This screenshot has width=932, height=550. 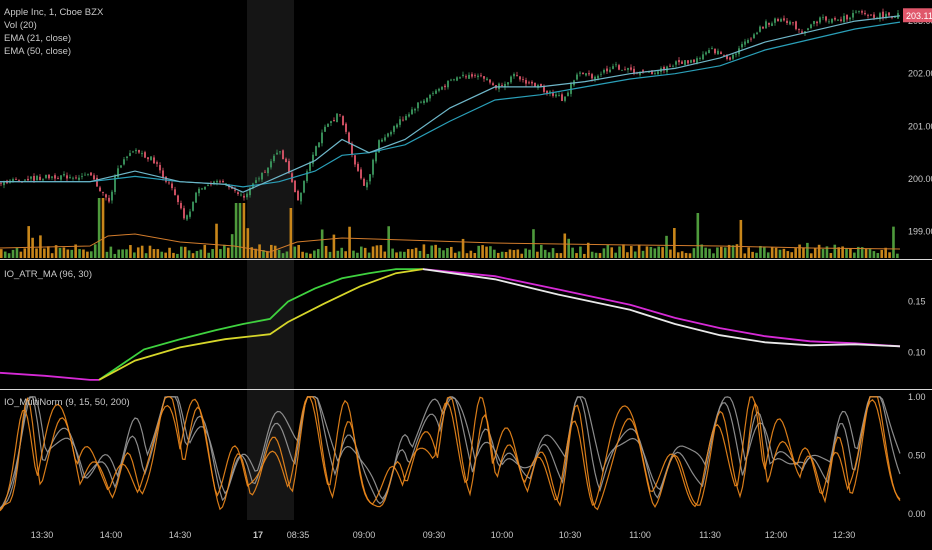 I want to click on legend-symbol: Apple Inc, 1, Cboe BZX, so click(x=54, y=12).